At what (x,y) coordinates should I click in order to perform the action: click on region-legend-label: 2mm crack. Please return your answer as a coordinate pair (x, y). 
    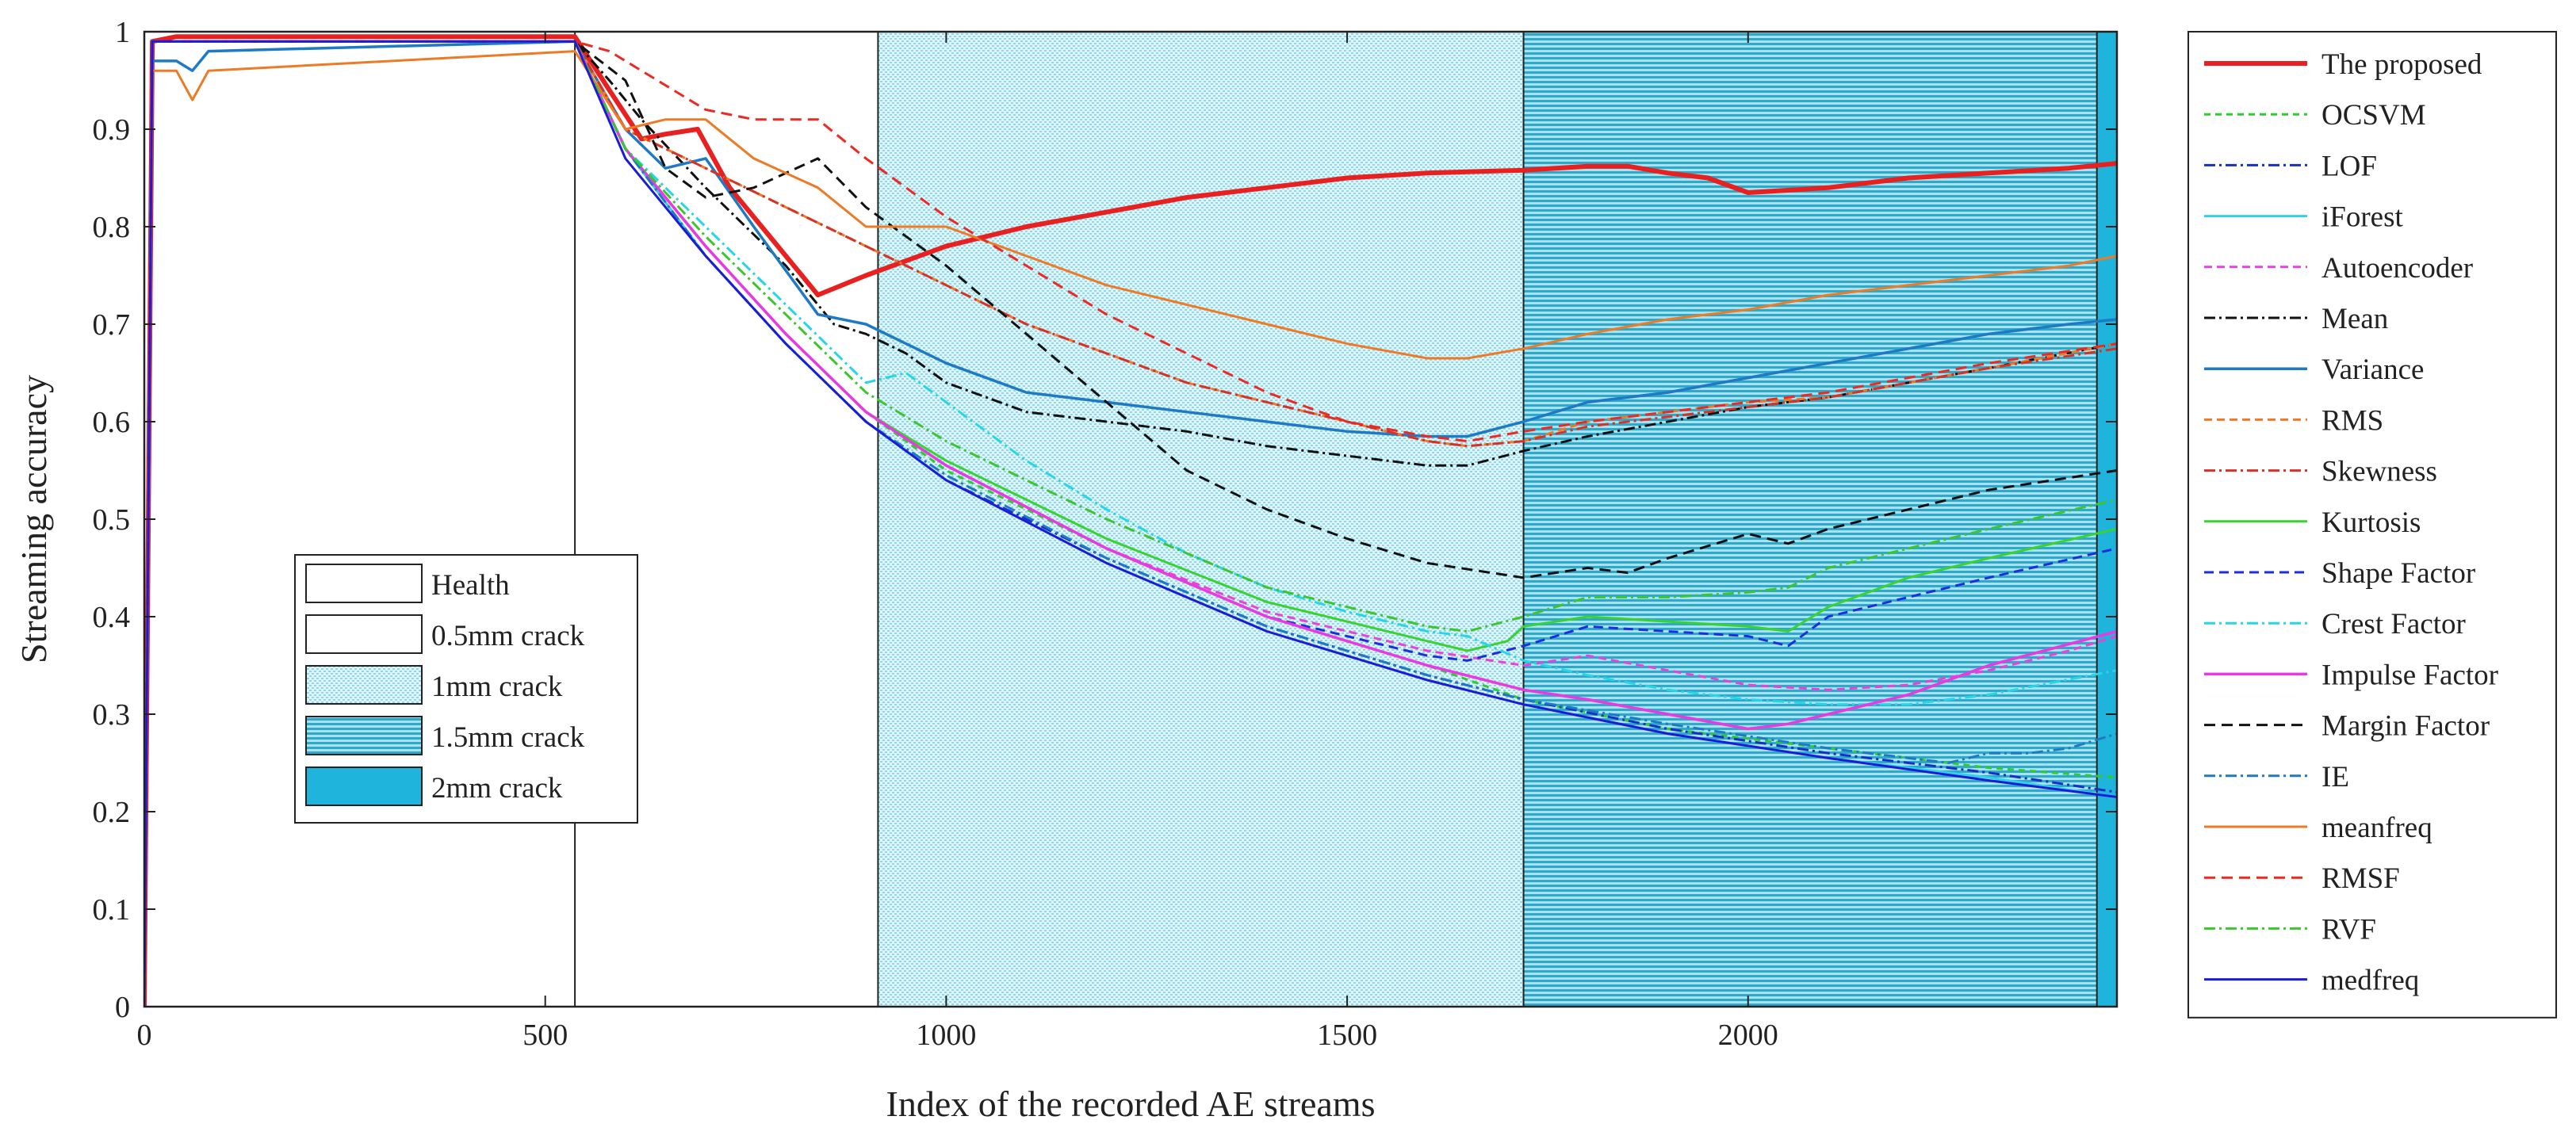
    Looking at the image, I should click on (497, 788).